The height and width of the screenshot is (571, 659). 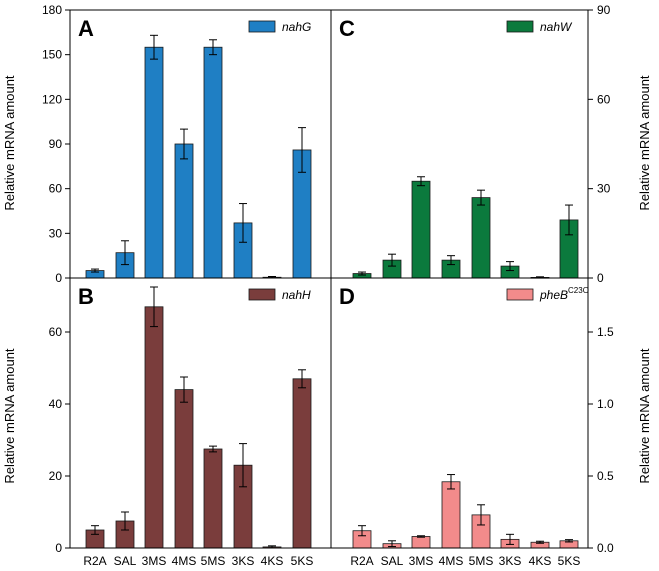 What do you see at coordinates (604, 99) in the screenshot?
I see `y-tick-label-c-60: 60` at bounding box center [604, 99].